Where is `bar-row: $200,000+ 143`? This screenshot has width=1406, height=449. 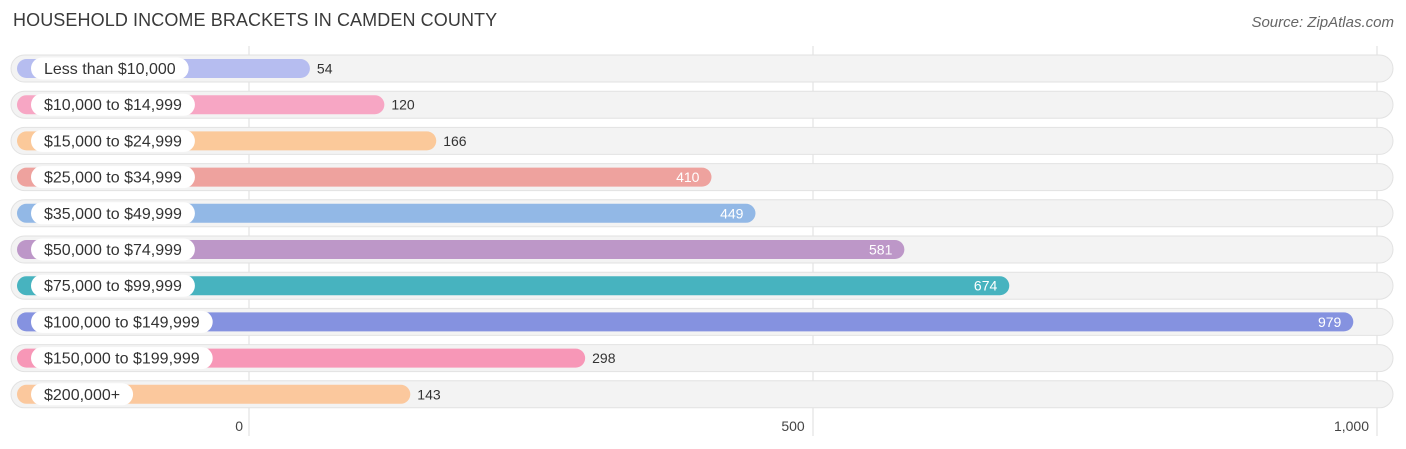
bar-row: $200,000+ 143 is located at coordinates (702, 394).